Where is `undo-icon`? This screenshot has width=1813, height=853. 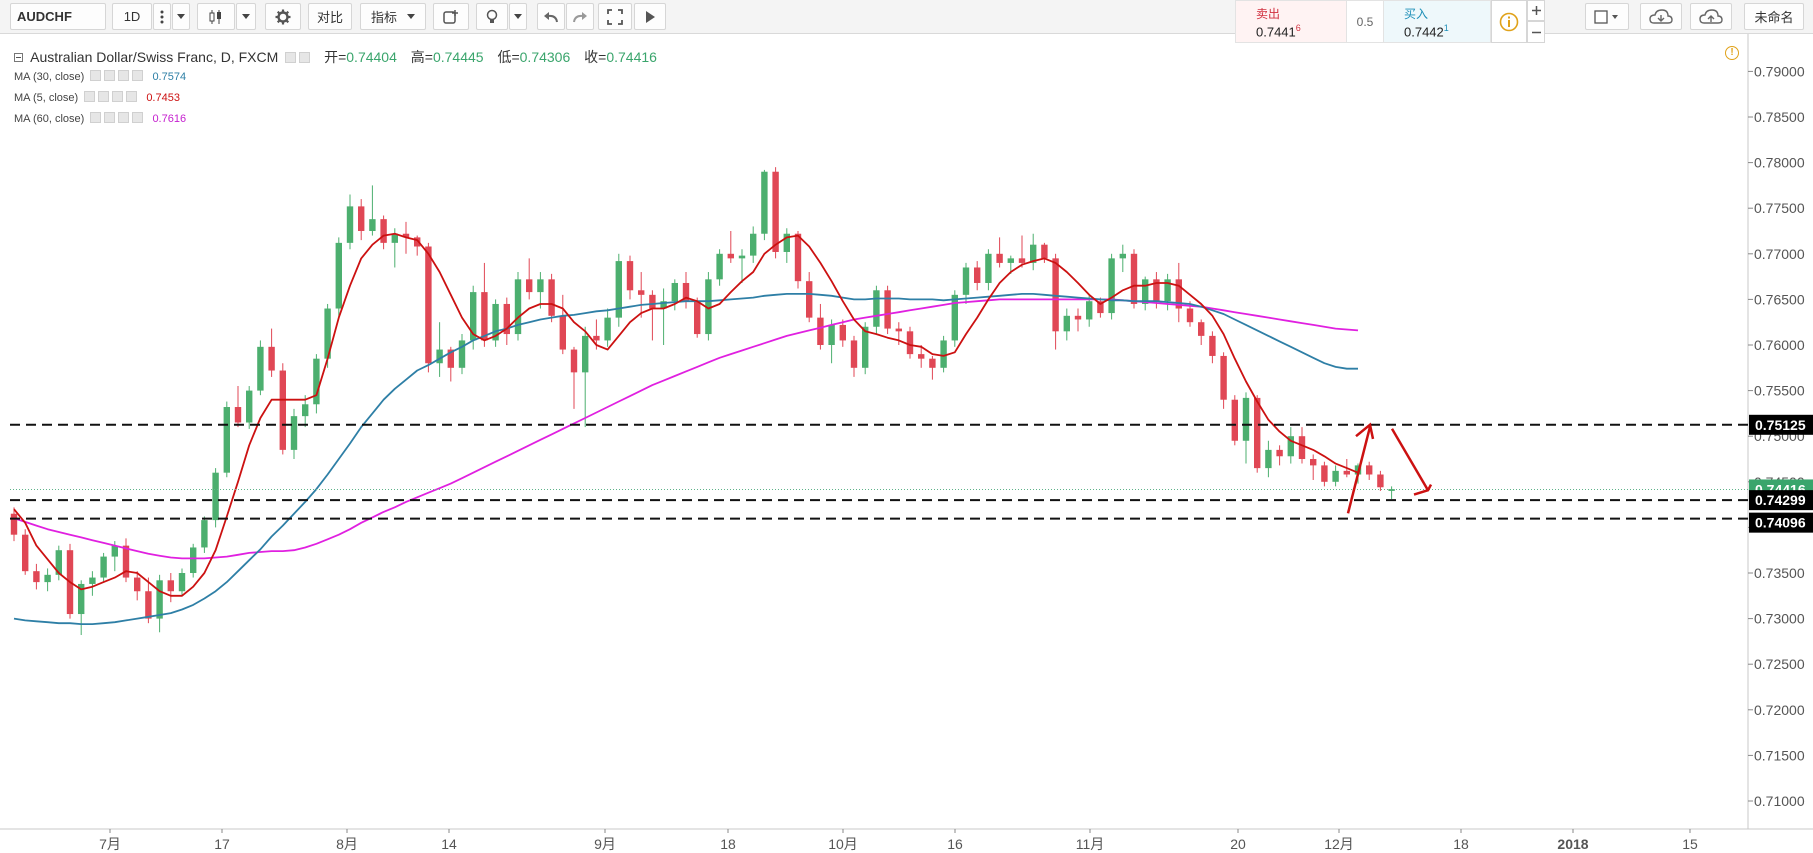 undo-icon is located at coordinates (551, 16).